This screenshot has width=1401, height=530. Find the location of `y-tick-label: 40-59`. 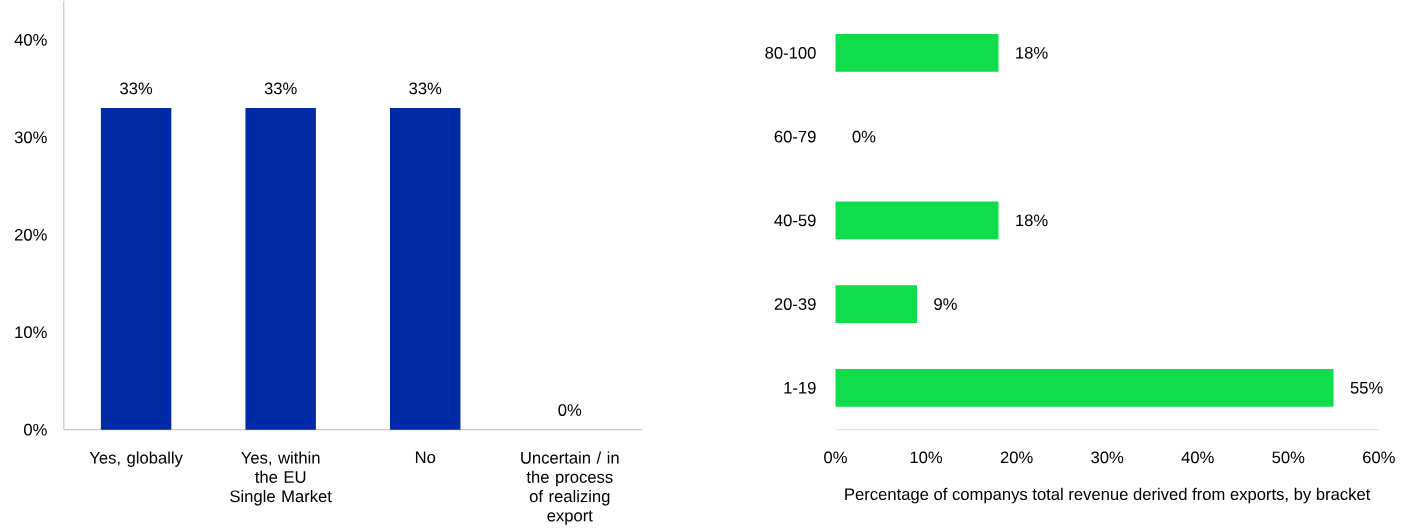

y-tick-label: 40-59 is located at coordinates (795, 220).